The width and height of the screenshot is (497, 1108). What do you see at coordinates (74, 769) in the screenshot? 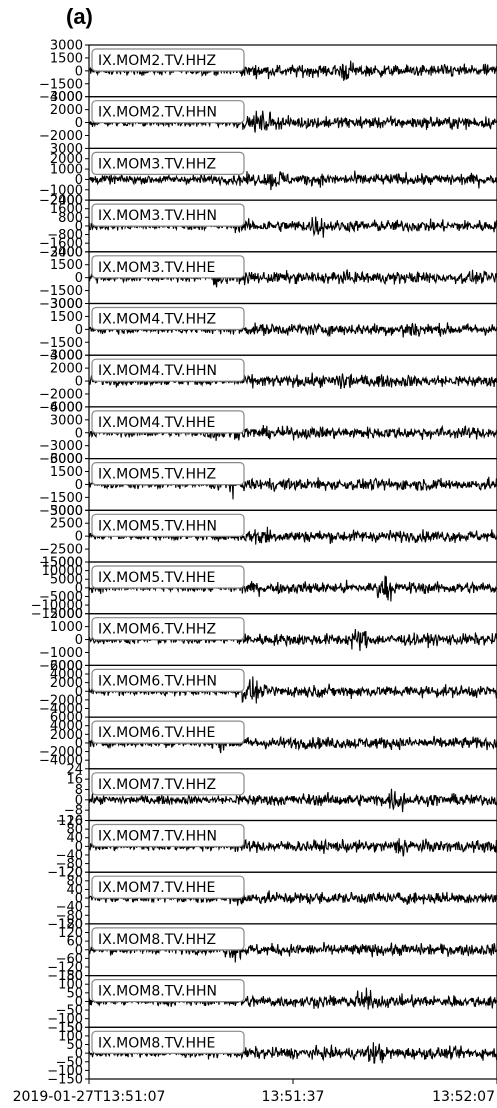
I see `y-tick-label: 24` at bounding box center [74, 769].